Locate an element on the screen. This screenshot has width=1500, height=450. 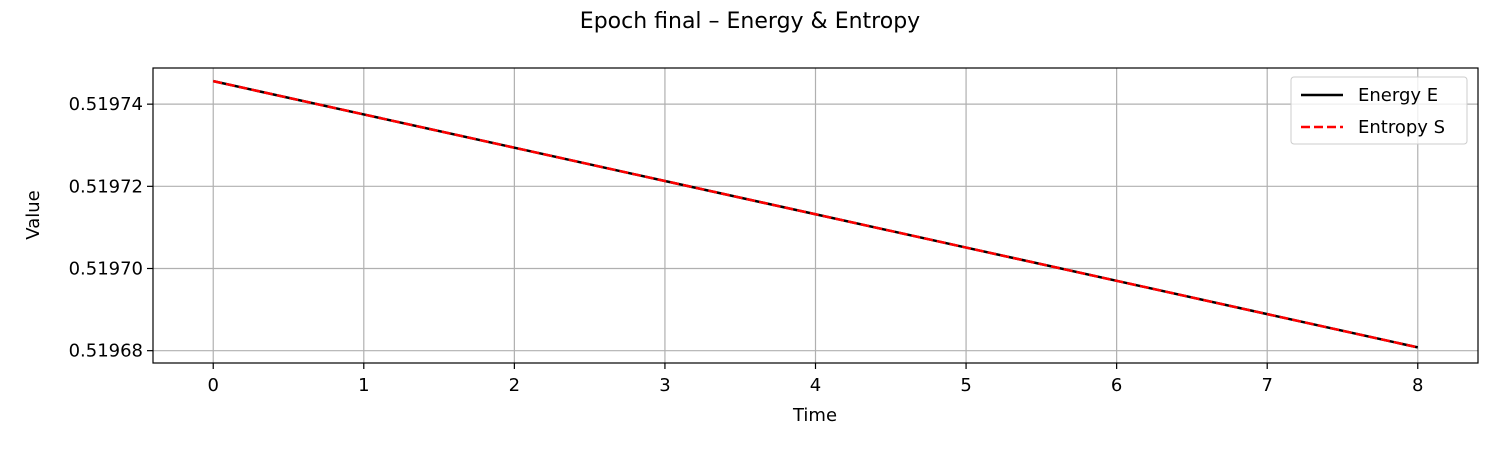
legend: Energy E Entropy S is located at coordinates (1379, 110).